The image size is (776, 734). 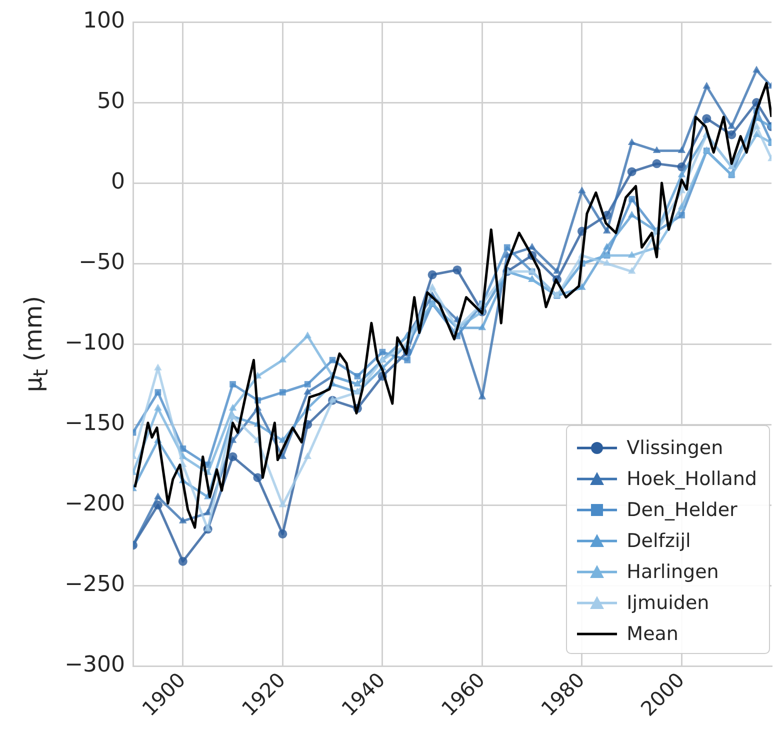 I want to click on y-tick-label: −50, so click(x=101, y=263).